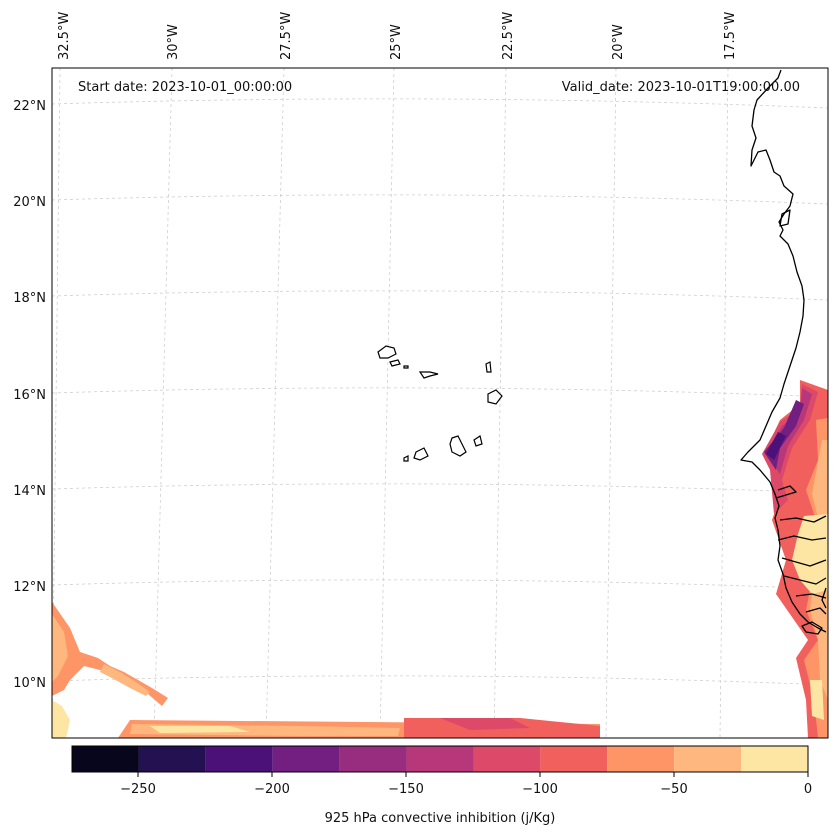 The height and width of the screenshot is (836, 837). What do you see at coordinates (440, 818) in the screenshot?
I see `colorbar-label: 925 hPa convective inhibition (j/Kg)` at bounding box center [440, 818].